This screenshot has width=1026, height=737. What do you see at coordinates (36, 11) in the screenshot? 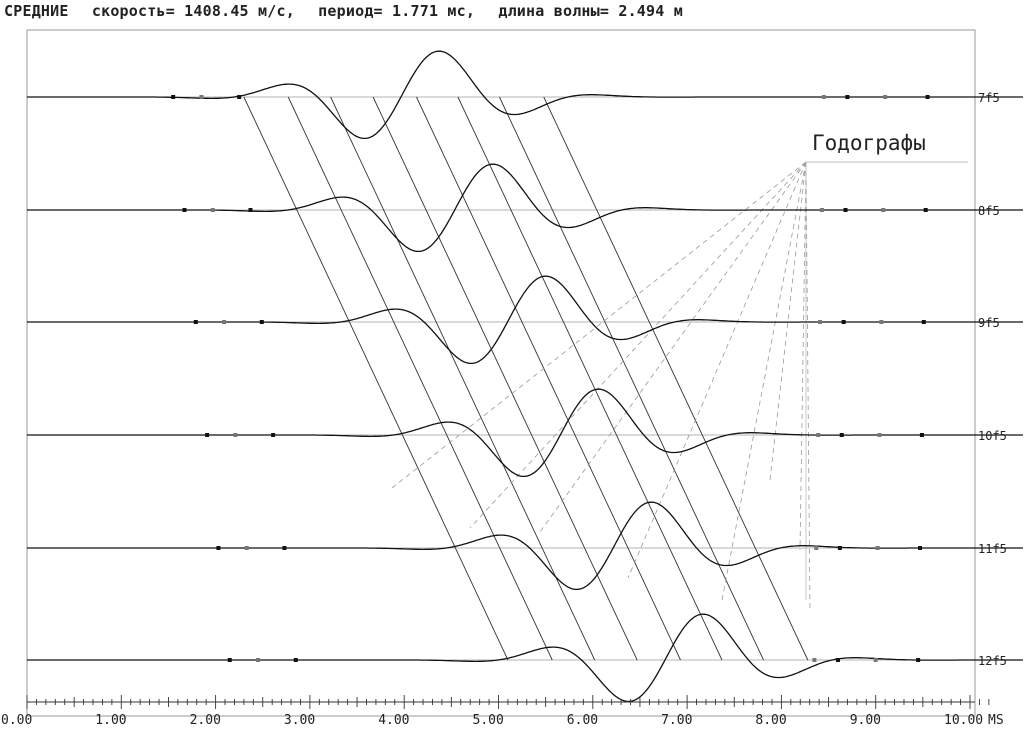
I see `mode-label: СРЕДНИЕ` at bounding box center [36, 11].